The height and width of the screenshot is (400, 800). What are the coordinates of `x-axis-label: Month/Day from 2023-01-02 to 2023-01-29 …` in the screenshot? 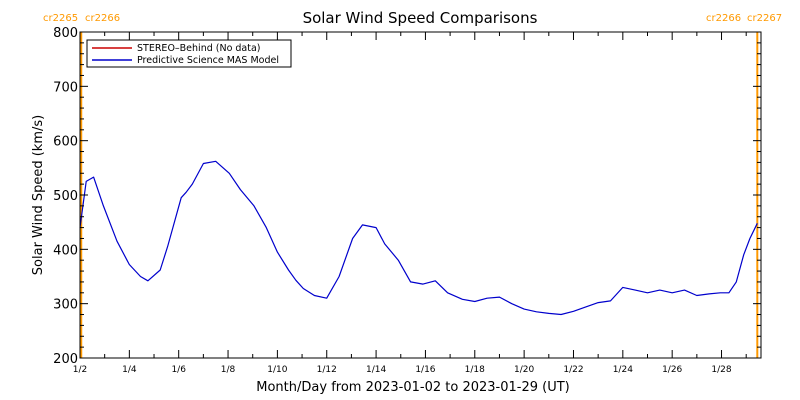 It's located at (412, 387).